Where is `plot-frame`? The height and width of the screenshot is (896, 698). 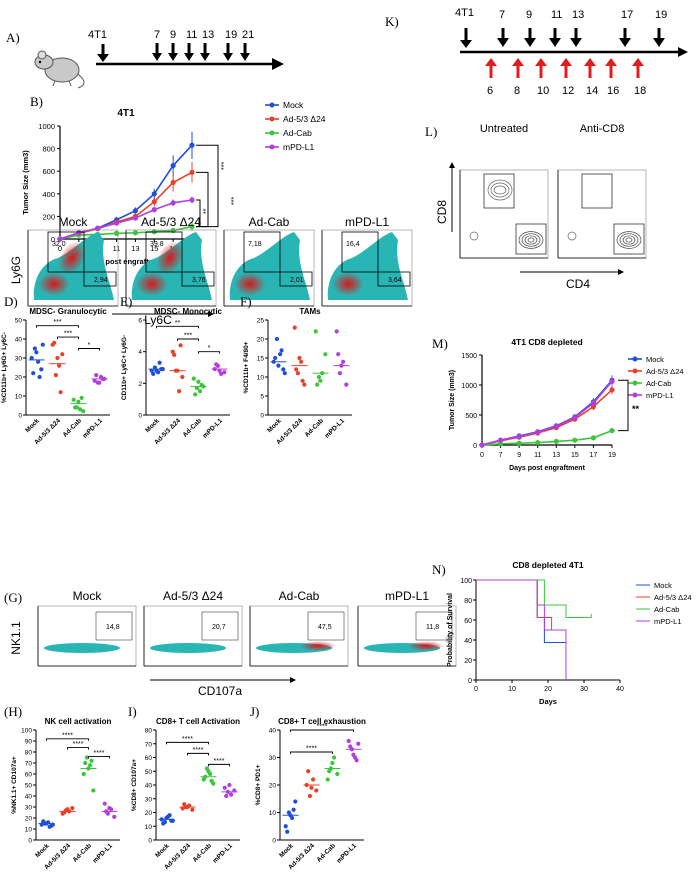 plot-frame is located at coordinates (504, 214).